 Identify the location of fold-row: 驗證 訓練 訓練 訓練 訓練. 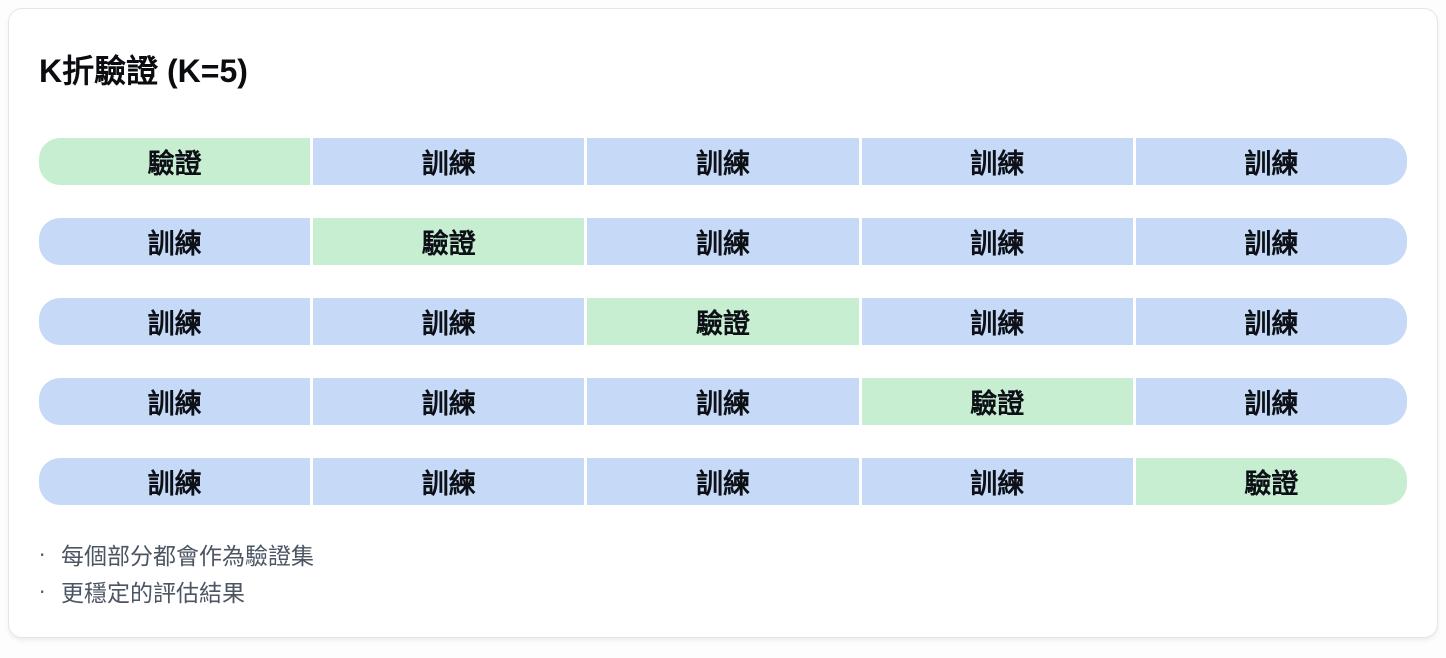
(723, 161).